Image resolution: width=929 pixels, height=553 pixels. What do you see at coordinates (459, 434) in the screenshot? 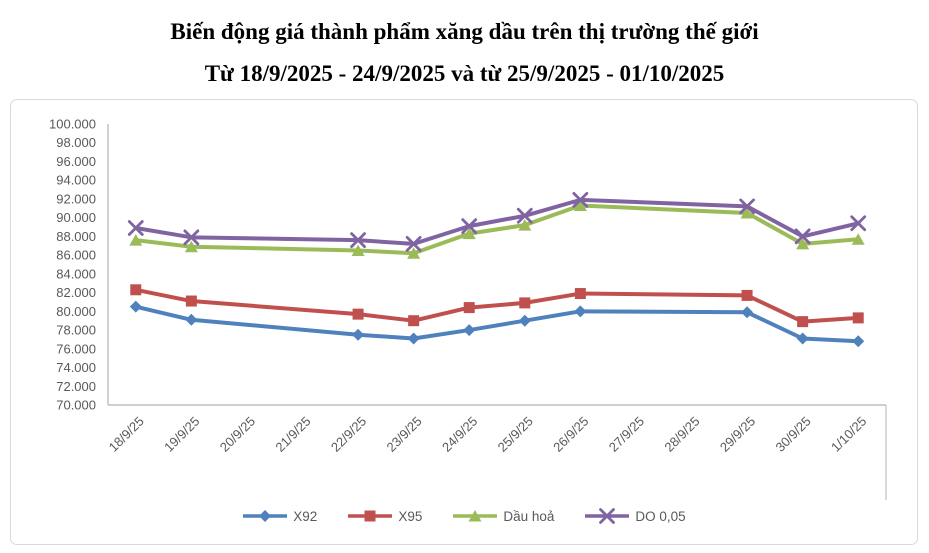
I see `x-tick-label: 24/9/25` at bounding box center [459, 434].